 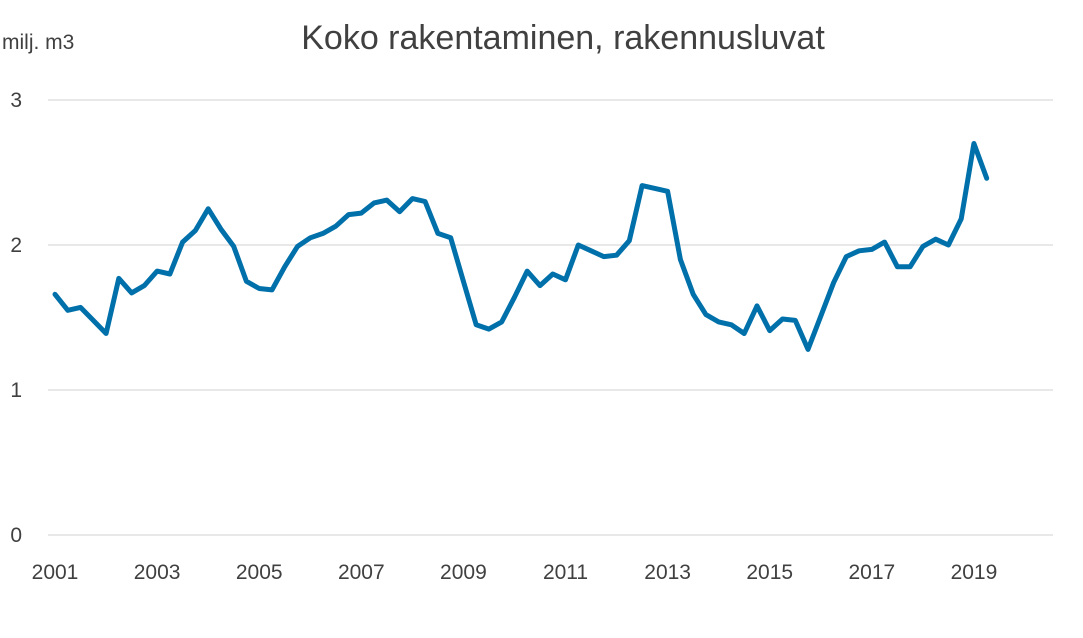 I want to click on y-tick-label: 1, so click(x=16, y=390).